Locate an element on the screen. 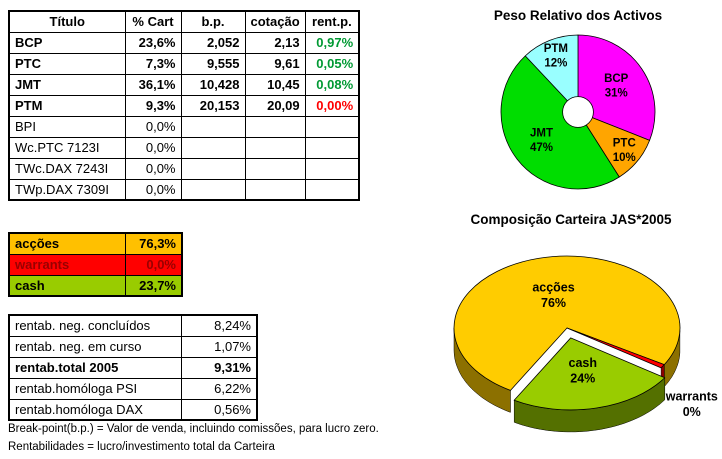 The width and height of the screenshot is (722, 459). titulo-cell: TWp.DAX 7309I is located at coordinates (67, 189).